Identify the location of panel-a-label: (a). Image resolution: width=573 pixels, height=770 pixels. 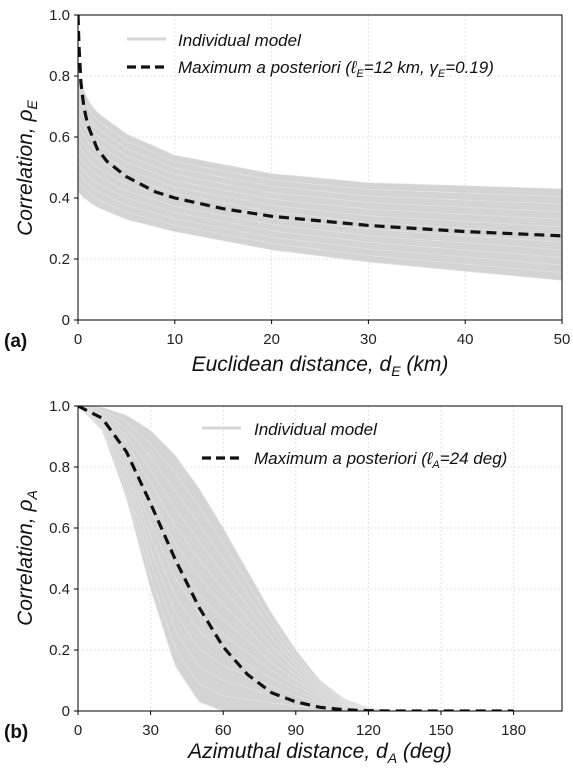
(15, 341).